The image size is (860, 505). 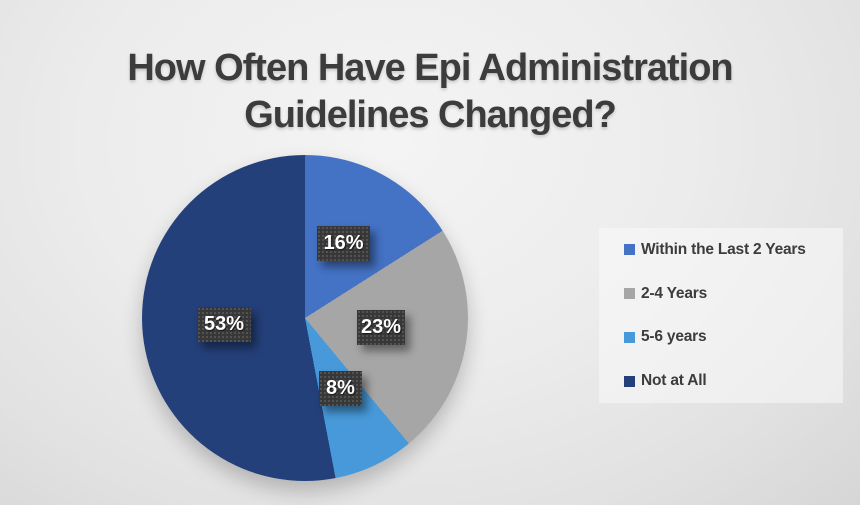 I want to click on data-label-within-last-2-years: 16%, so click(x=343, y=243).